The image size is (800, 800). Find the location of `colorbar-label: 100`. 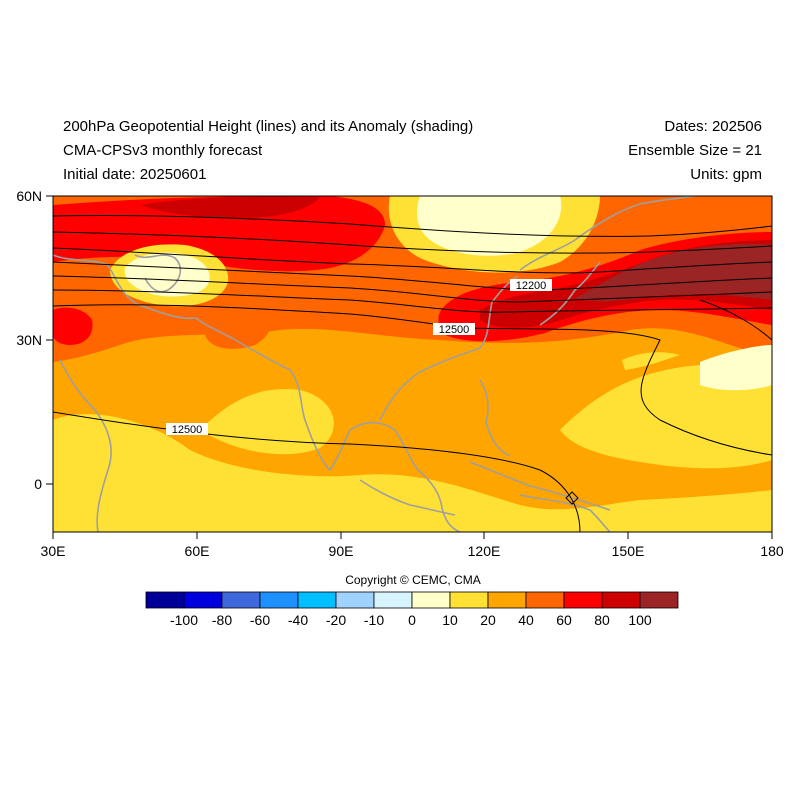

colorbar-label: 100 is located at coordinates (640, 620).